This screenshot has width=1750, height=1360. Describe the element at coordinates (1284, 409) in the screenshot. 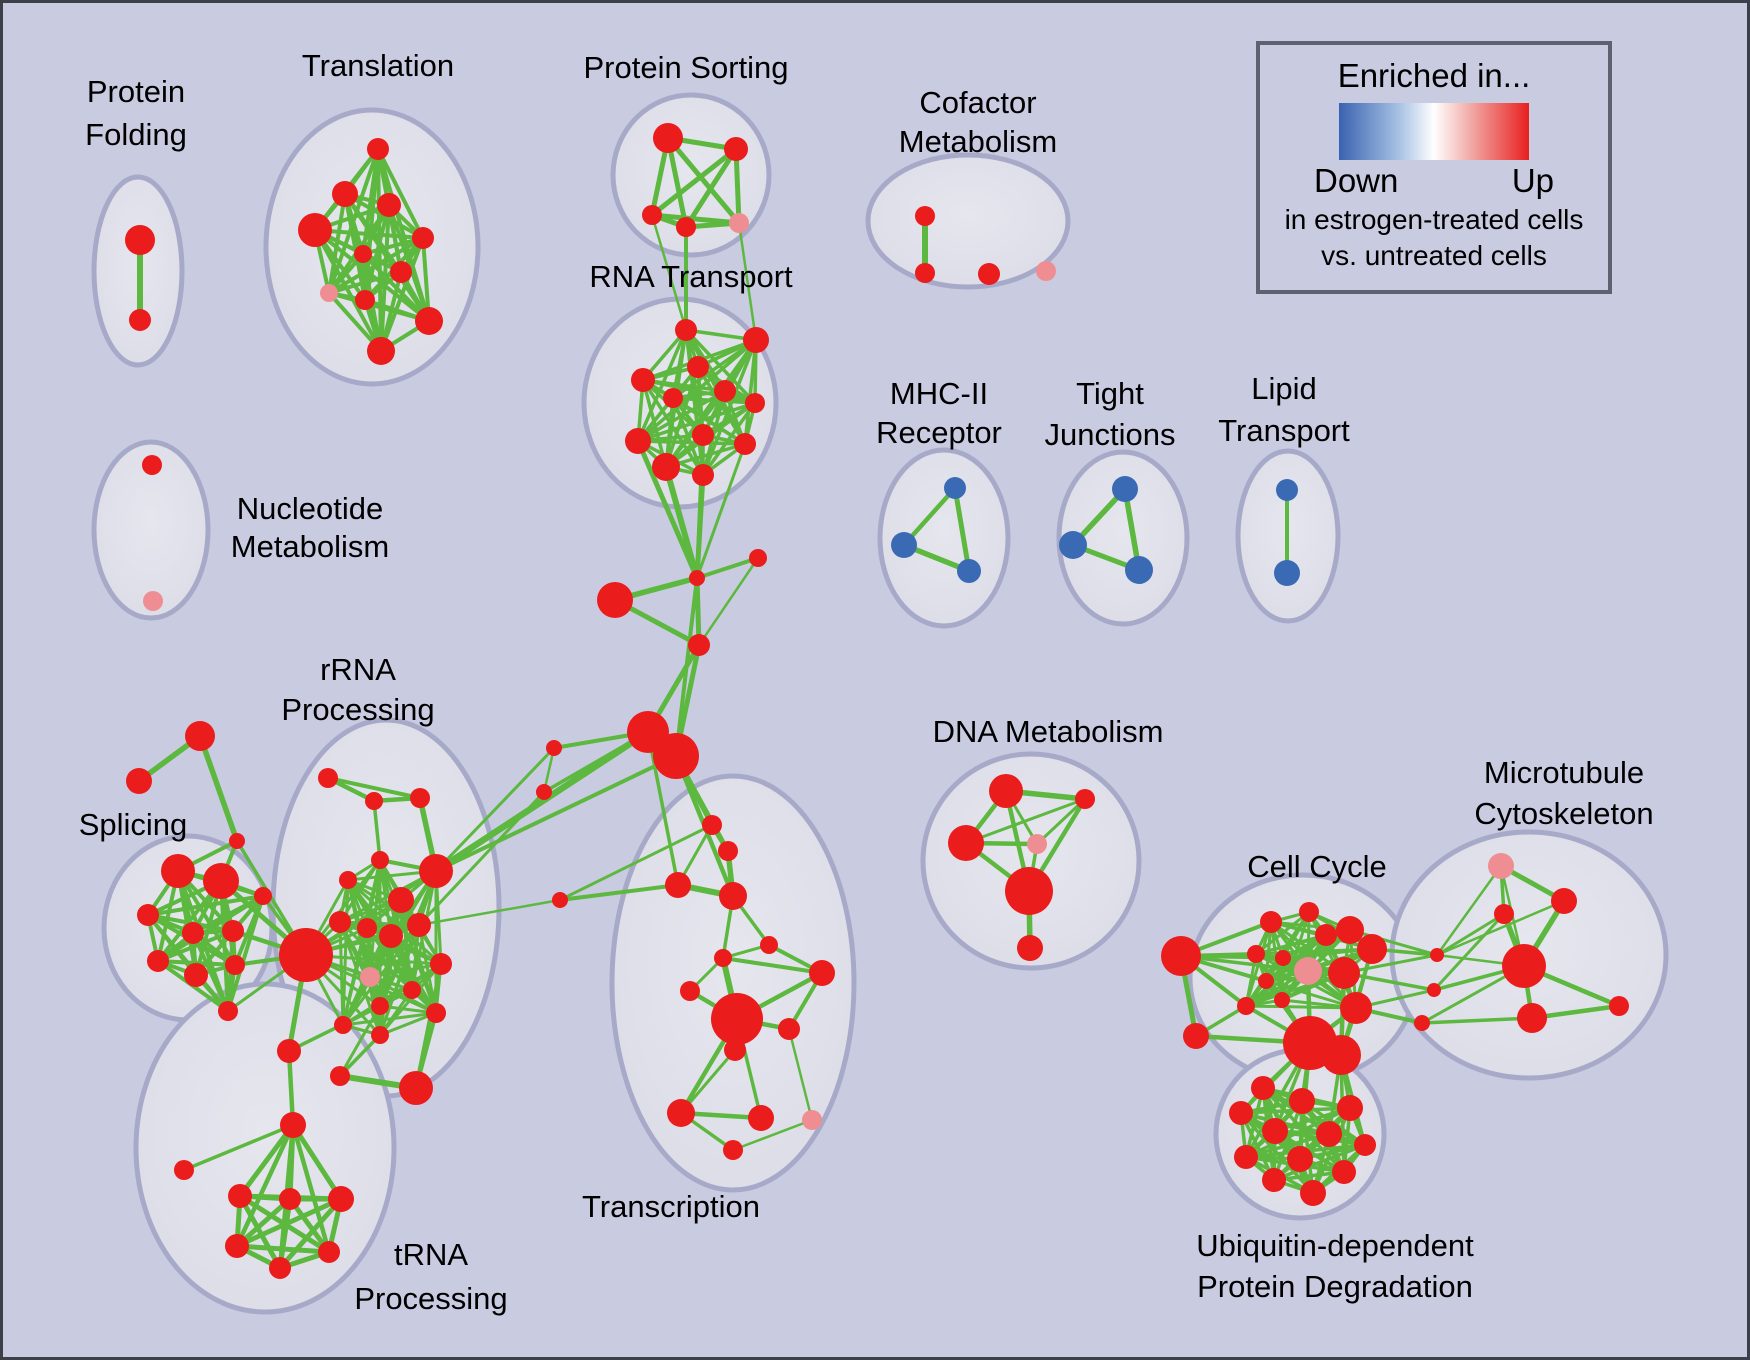

I see `cluster-label-lipid-transport: Lipid Transport` at that location.